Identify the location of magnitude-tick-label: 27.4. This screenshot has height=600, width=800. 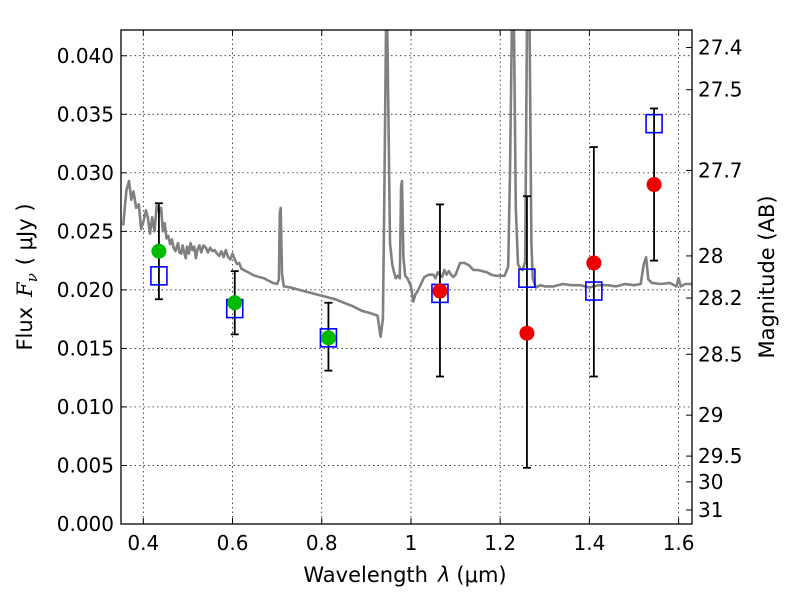
(720, 48).